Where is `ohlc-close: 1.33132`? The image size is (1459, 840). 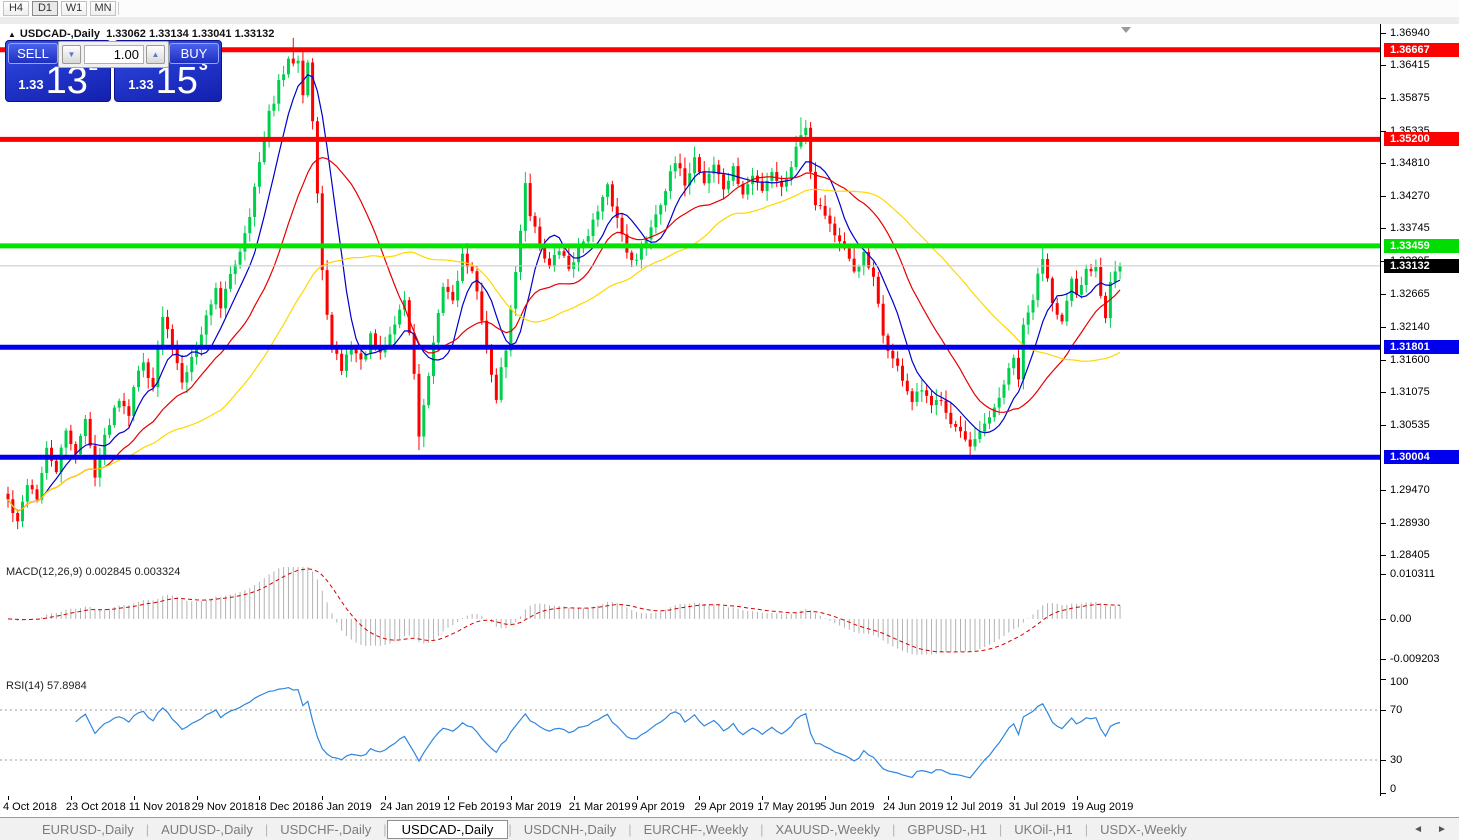 ohlc-close: 1.33132 is located at coordinates (254, 34).